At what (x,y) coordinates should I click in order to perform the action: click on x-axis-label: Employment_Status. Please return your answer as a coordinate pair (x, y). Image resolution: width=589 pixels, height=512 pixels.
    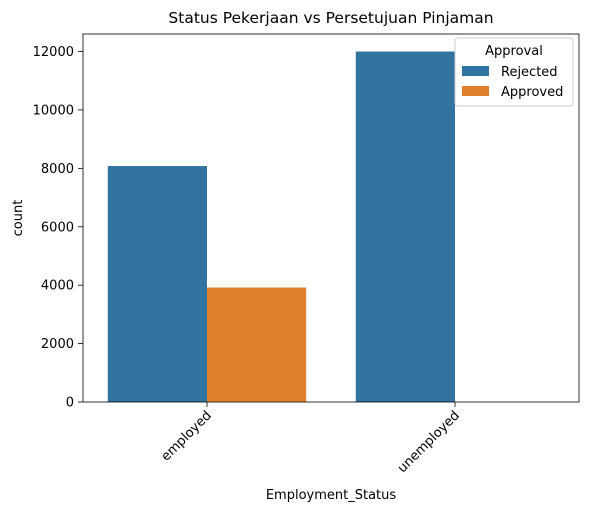
    Looking at the image, I should click on (331, 495).